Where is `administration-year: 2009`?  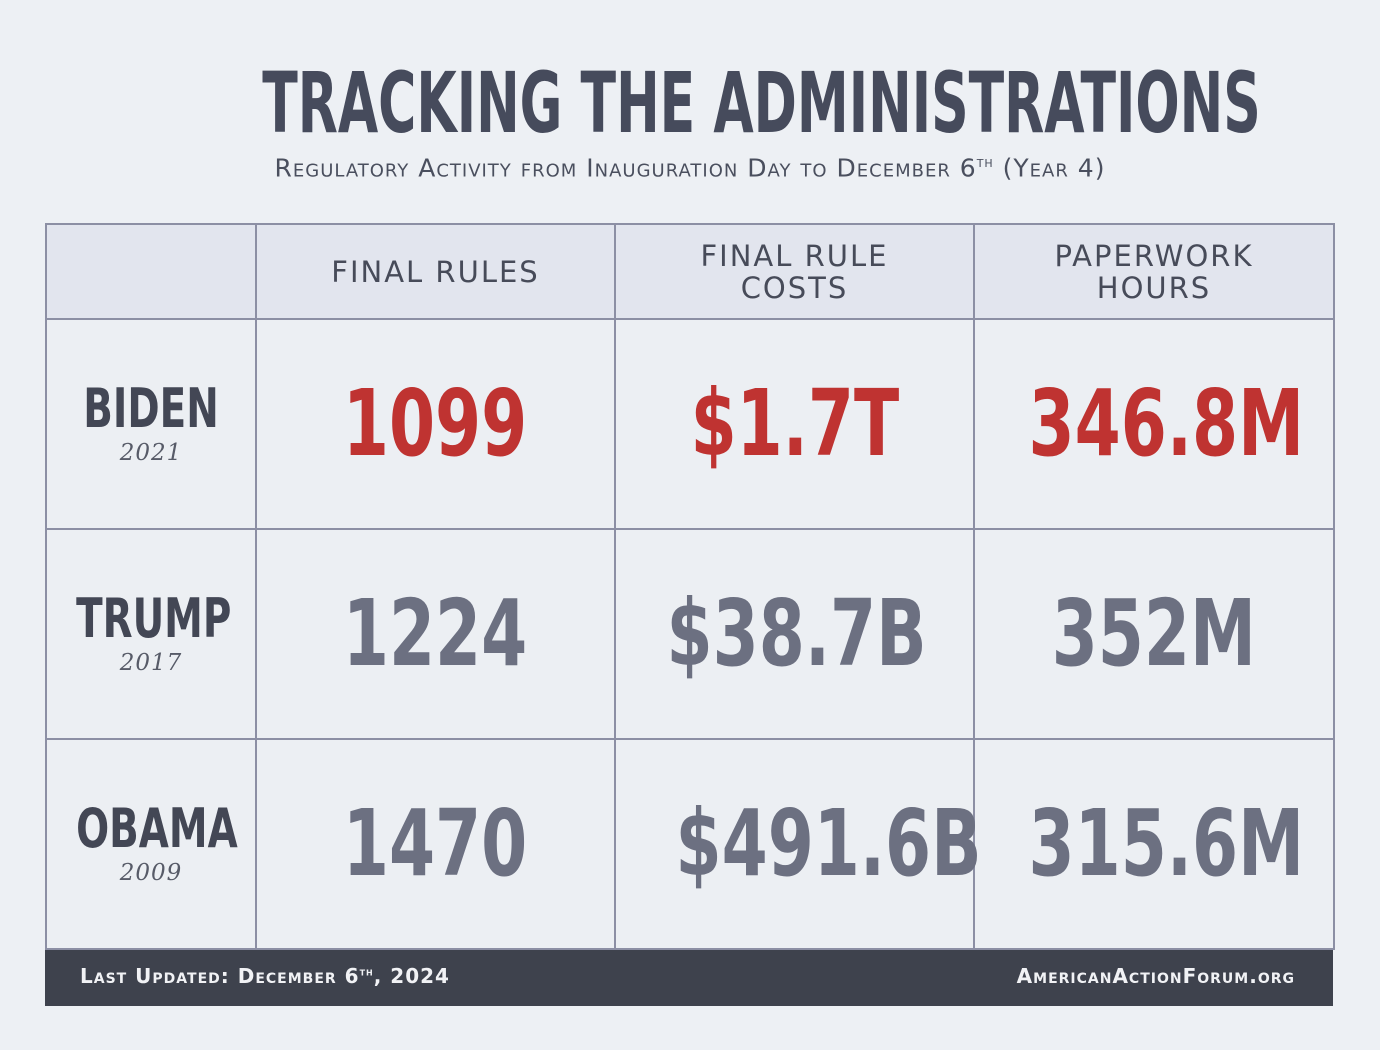 administration-year: 2009 is located at coordinates (151, 873).